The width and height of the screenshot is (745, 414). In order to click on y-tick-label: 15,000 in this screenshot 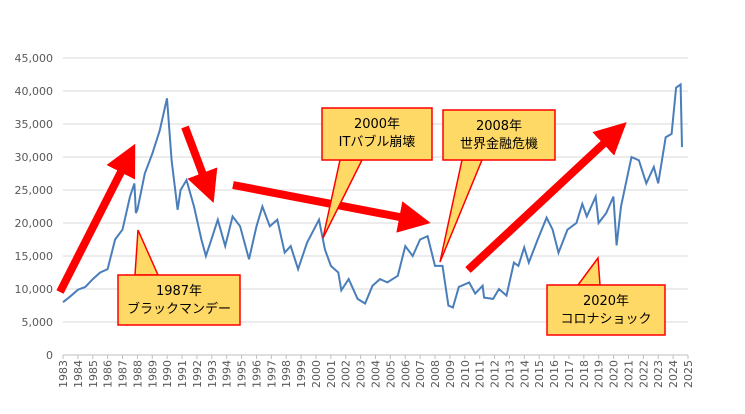, I will do `click(34, 256)`.